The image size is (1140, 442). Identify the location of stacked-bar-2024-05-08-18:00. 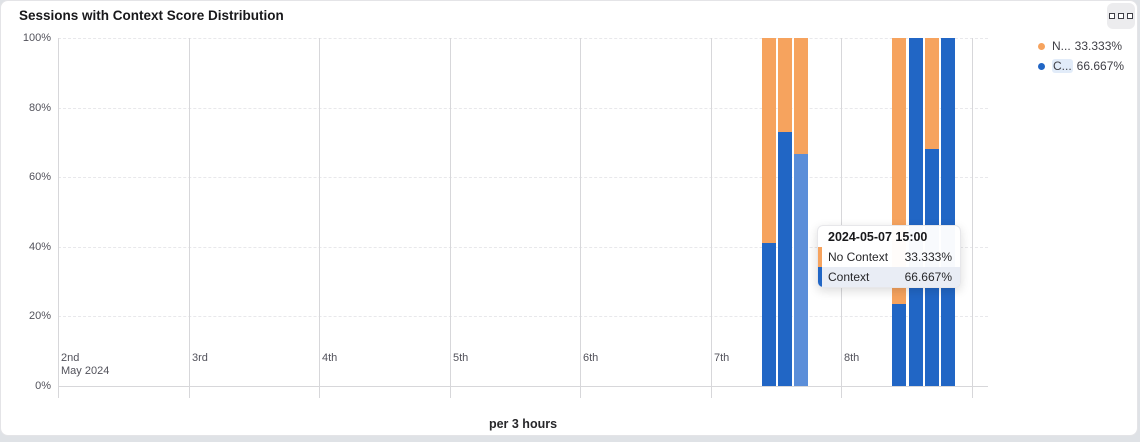
(948, 212).